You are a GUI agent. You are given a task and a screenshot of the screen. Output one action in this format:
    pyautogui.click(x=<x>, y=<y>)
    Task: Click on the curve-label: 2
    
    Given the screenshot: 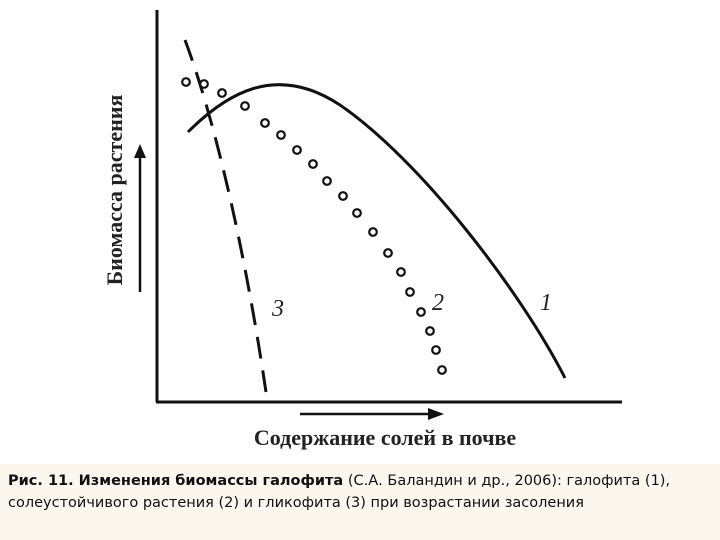 What is the action you would take?
    pyautogui.click(x=438, y=303)
    